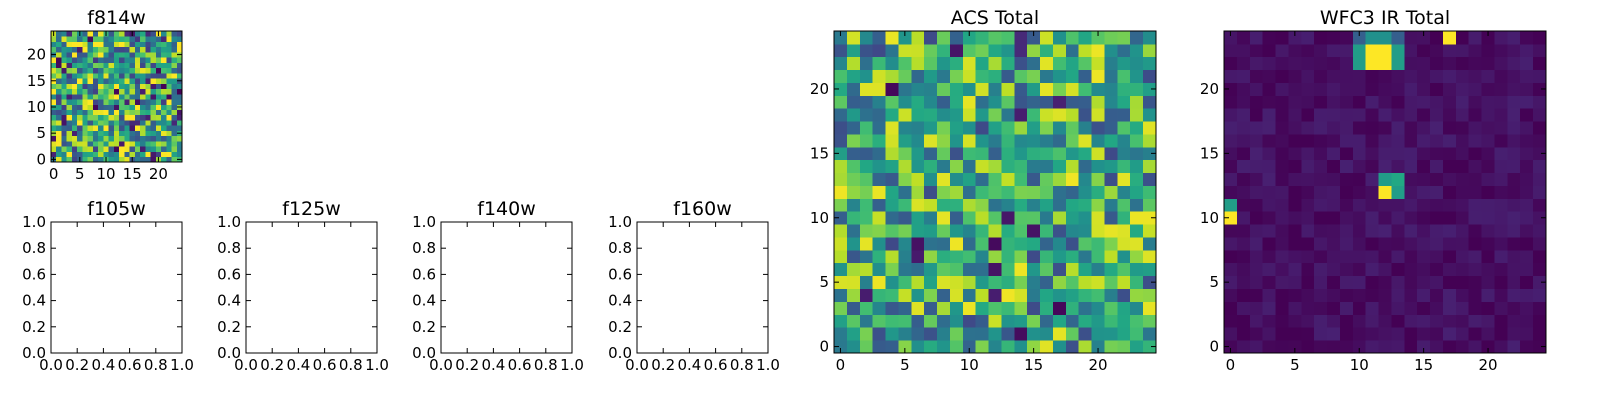 The height and width of the screenshot is (400, 1600). I want to click on y-tick-label: 0, so click(41, 159).